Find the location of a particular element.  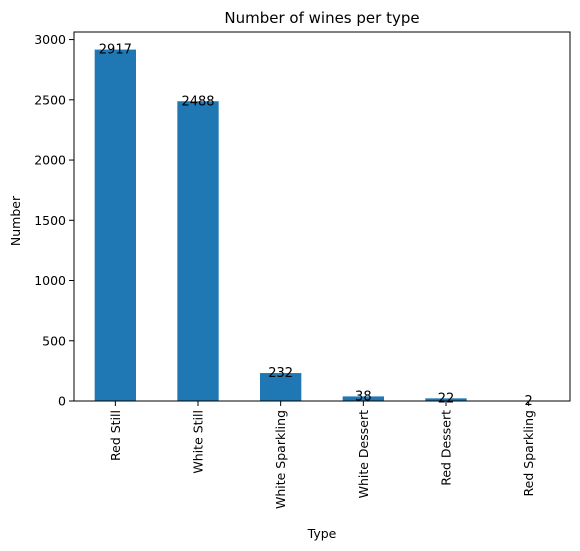

data-label: 2917 is located at coordinates (115, 50).